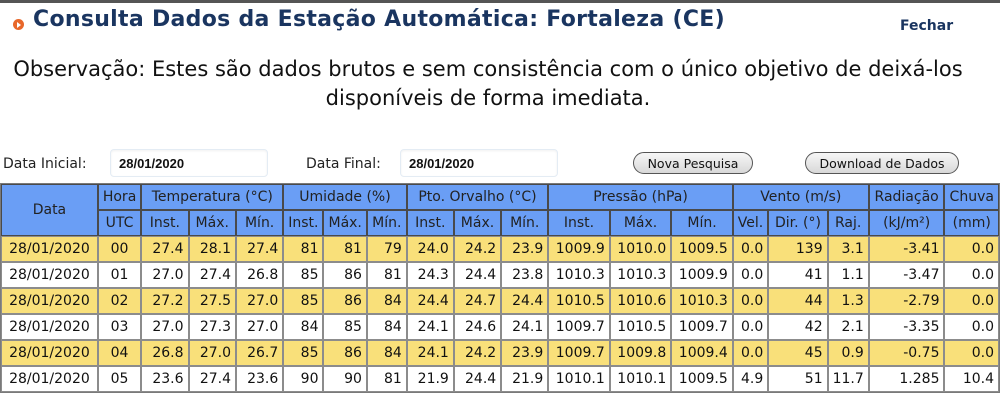 The height and width of the screenshot is (401, 1000). I want to click on cell-hum-max: 81, so click(345, 249).